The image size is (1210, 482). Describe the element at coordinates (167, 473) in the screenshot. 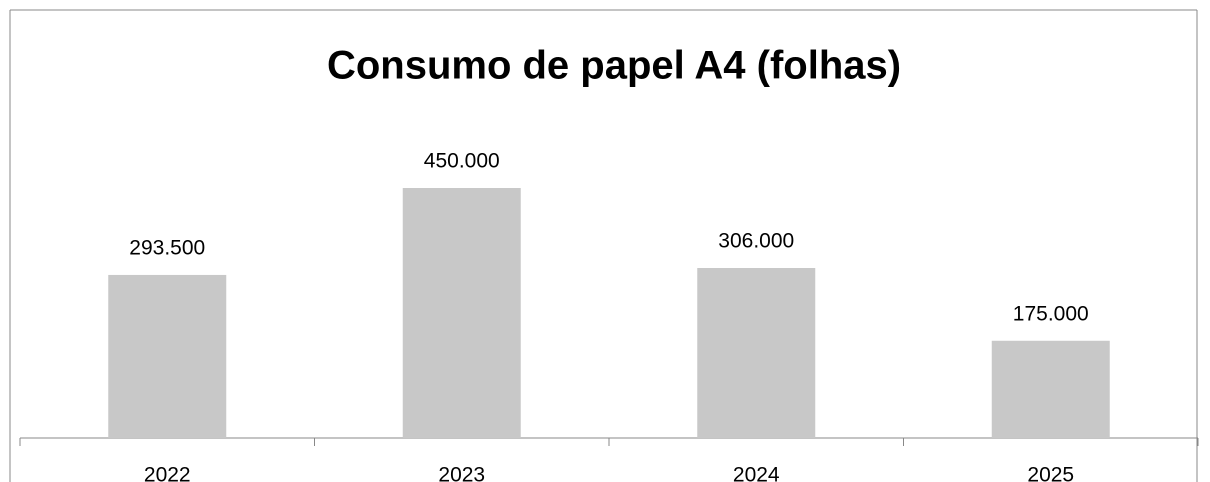

I see `x-tick-label: 2022` at that location.